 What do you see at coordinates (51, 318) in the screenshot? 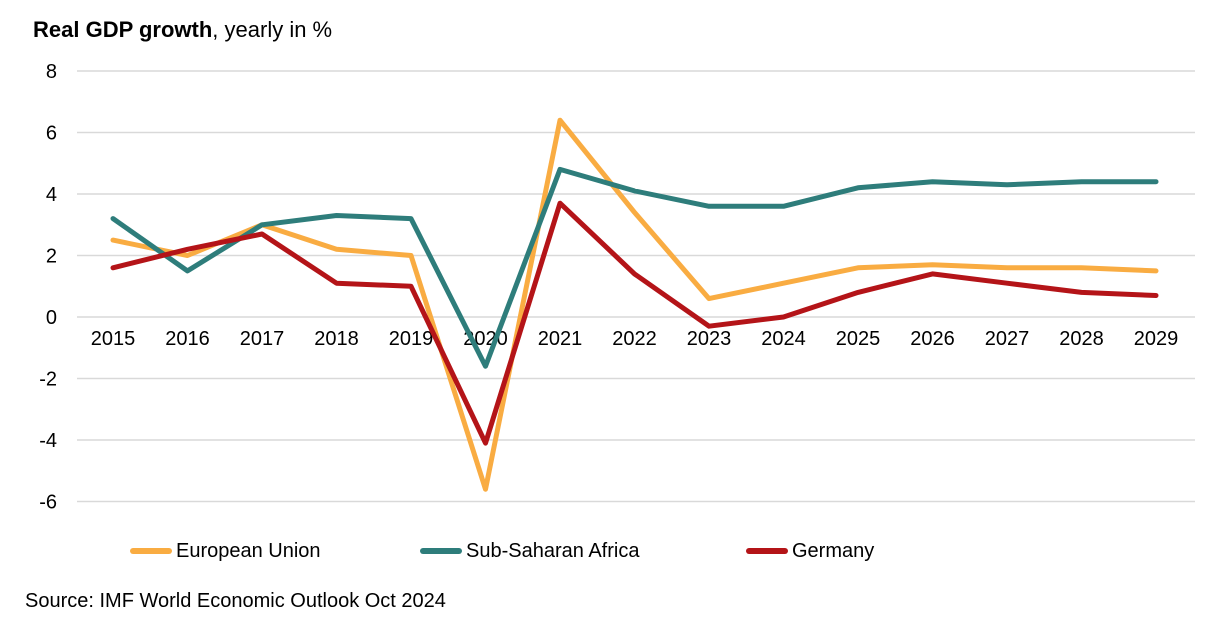
I see `y-tick-label-0: 0` at bounding box center [51, 318].